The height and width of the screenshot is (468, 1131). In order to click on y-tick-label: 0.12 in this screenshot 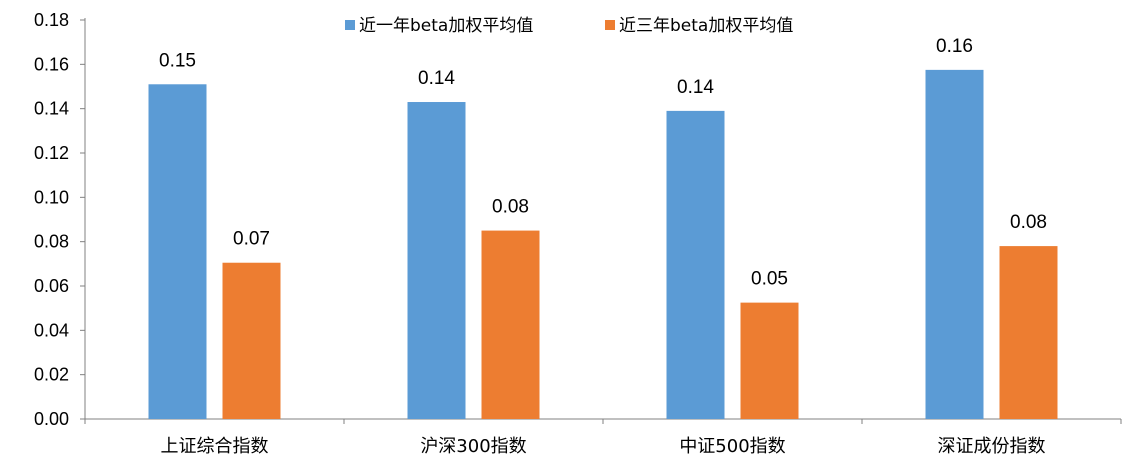, I will do `click(51, 153)`.